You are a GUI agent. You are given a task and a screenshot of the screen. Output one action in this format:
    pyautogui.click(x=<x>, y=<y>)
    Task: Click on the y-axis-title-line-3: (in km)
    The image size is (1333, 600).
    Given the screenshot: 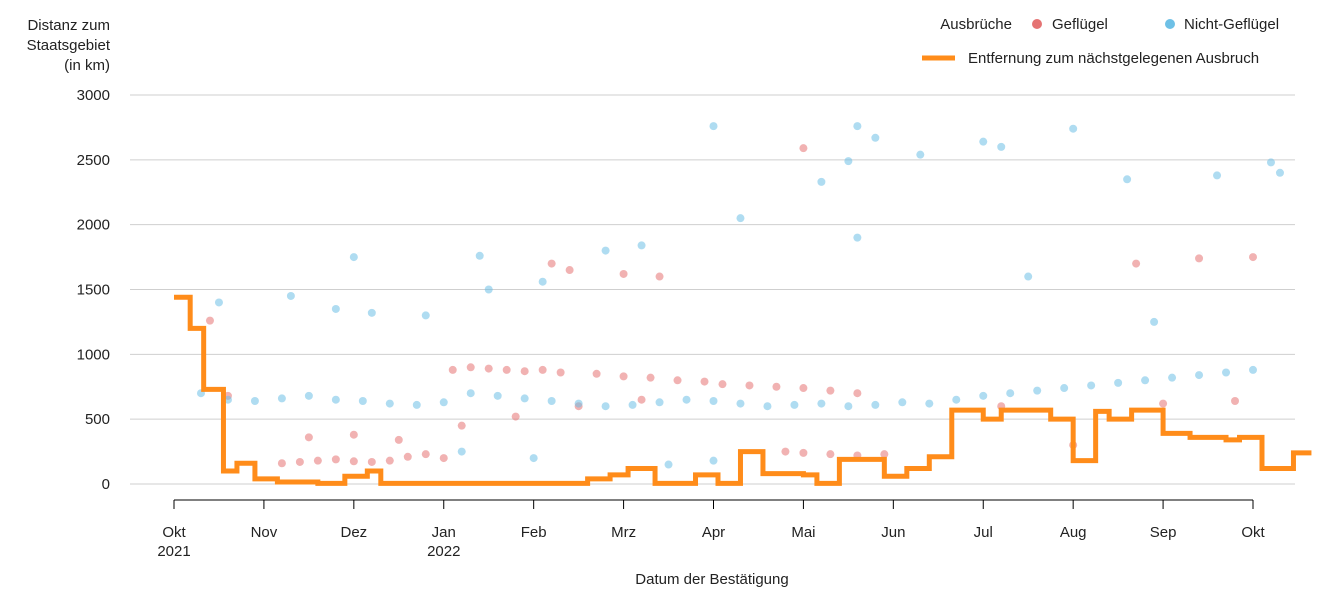 What is the action you would take?
    pyautogui.click(x=87, y=65)
    